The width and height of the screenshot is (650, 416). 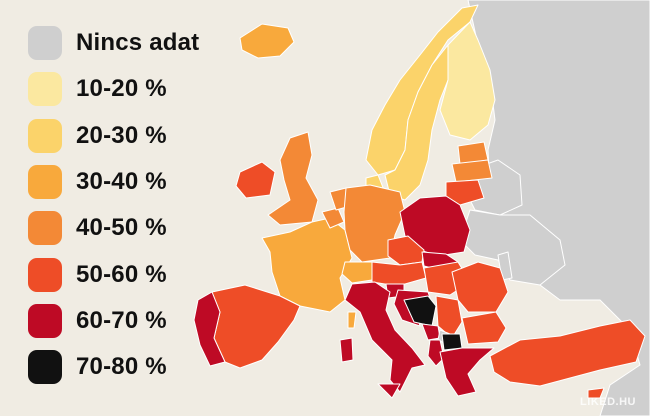 I want to click on region-montenegro, so click(x=431, y=332).